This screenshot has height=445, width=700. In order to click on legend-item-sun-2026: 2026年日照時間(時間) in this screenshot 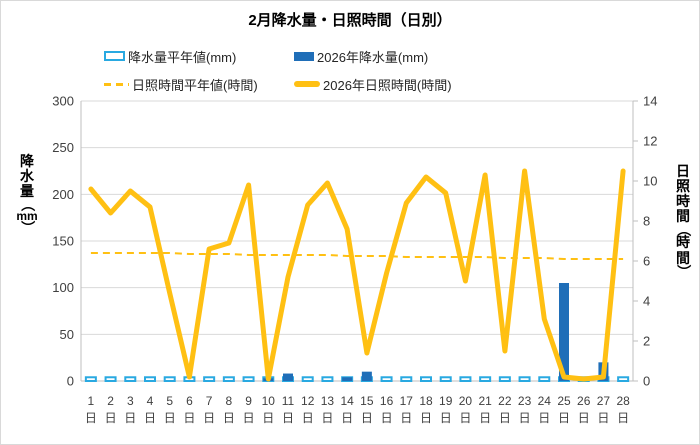, I will do `click(373, 84)`.